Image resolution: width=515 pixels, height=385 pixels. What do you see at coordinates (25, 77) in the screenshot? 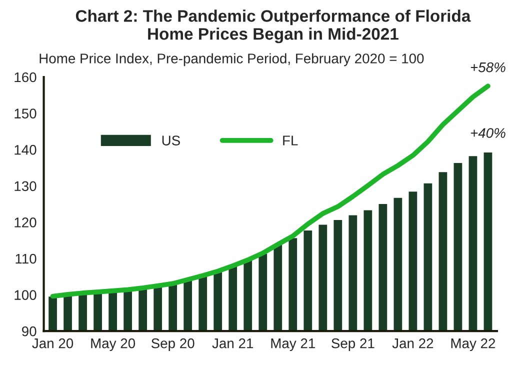
I see `y-tick-label: 160` at bounding box center [25, 77].